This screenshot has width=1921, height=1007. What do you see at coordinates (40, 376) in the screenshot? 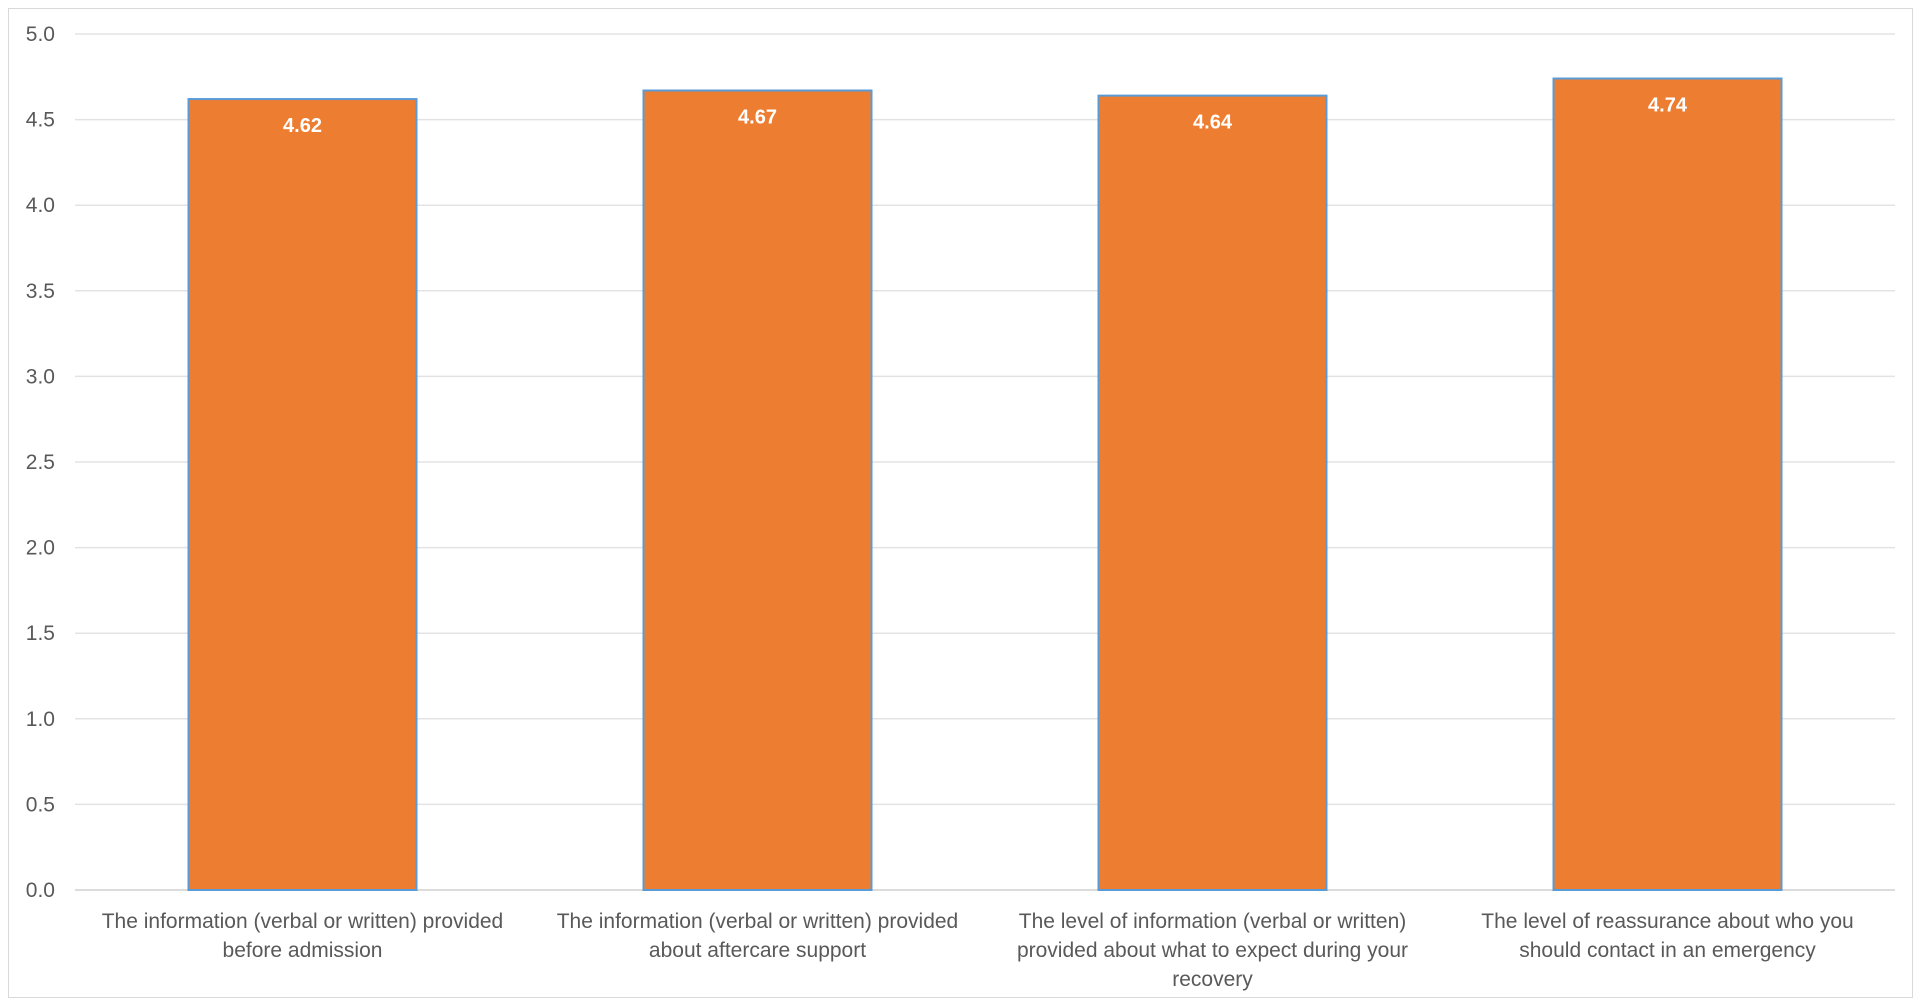
I see `y-tick-label: 3.0` at bounding box center [40, 376].